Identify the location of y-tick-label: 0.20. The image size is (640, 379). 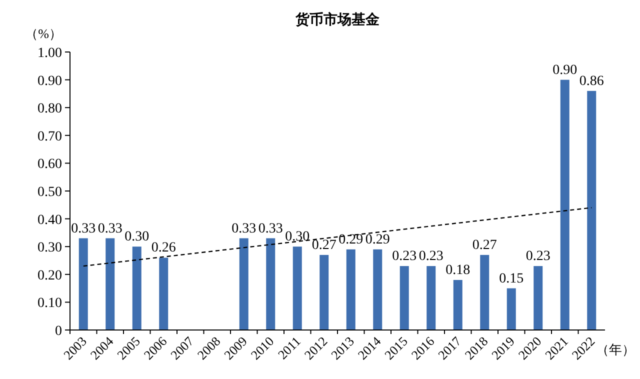
(50, 276).